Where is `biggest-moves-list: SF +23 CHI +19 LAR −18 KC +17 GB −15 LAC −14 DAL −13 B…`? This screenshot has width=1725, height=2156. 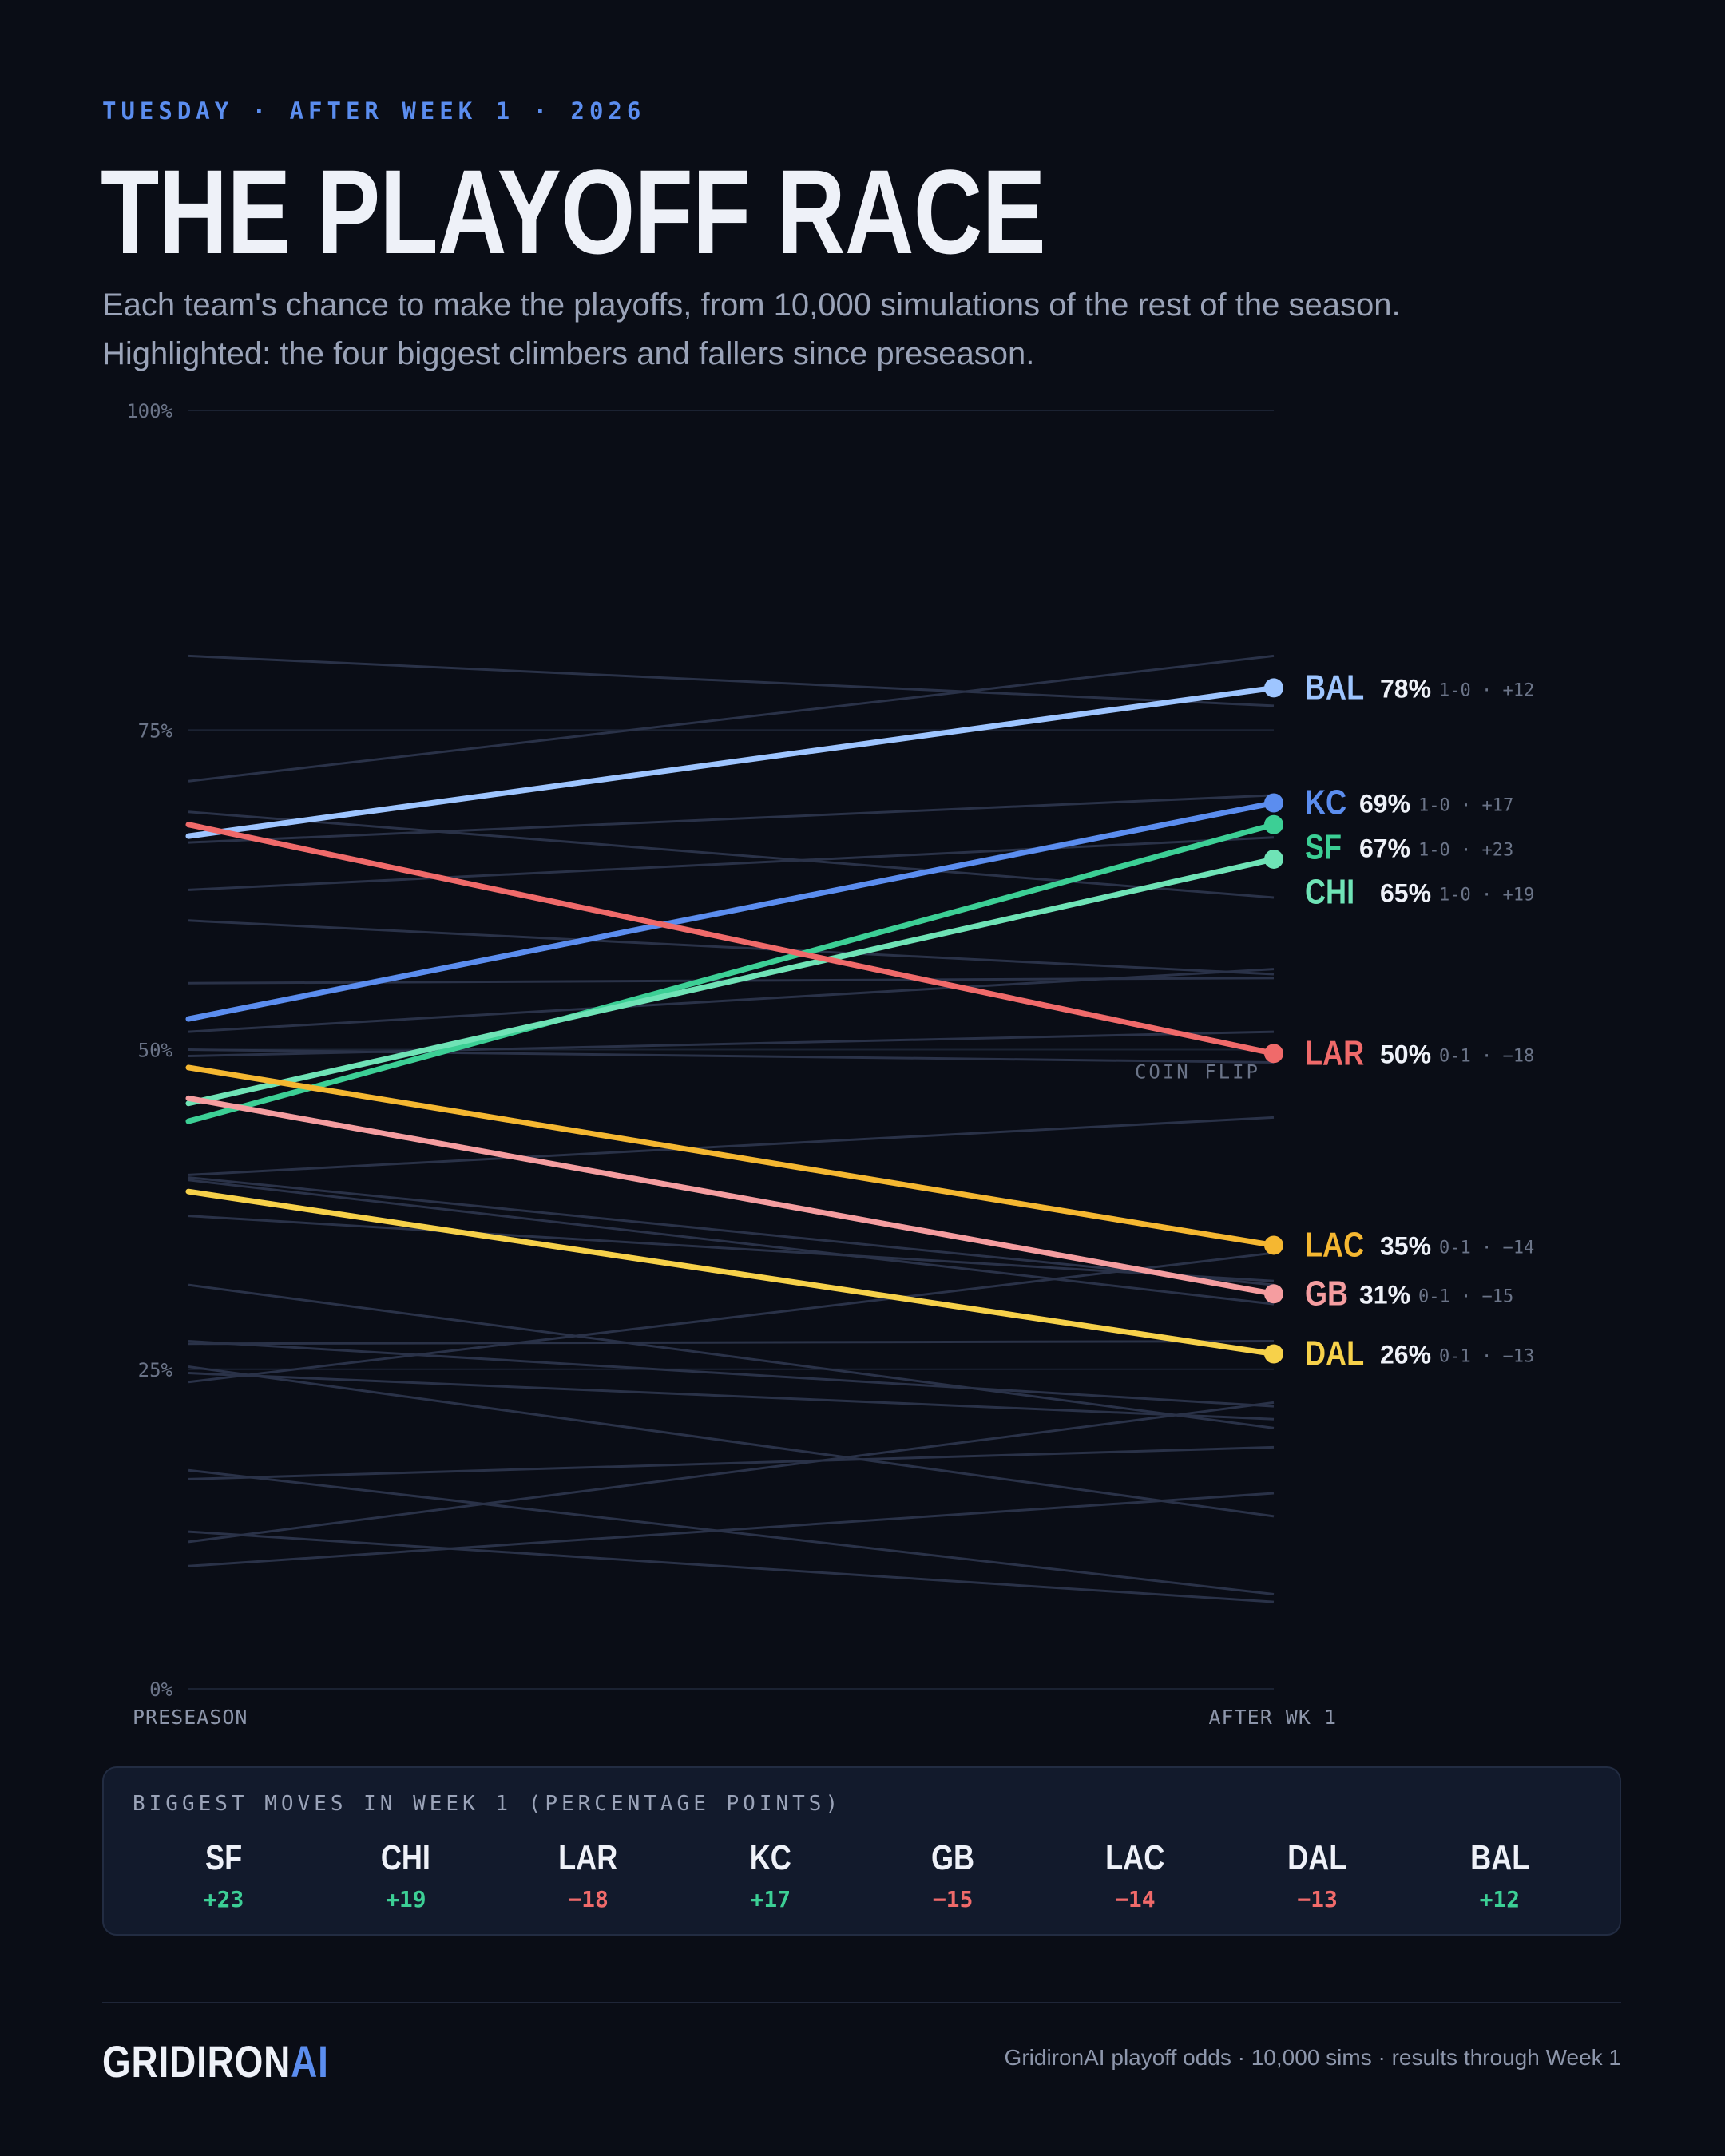 biggest-moves-list: SF +23 CHI +19 LAR −18 KC +17 GB −15 LAC −14 DAL −13 B… is located at coordinates (862, 1875).